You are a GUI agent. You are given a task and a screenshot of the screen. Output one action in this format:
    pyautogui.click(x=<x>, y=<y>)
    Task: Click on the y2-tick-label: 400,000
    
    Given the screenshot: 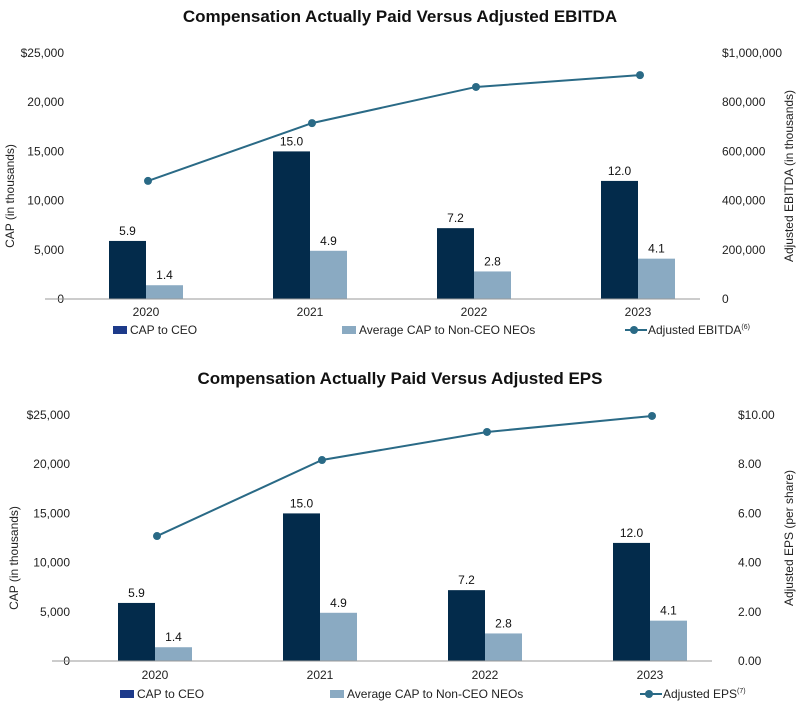 What is the action you would take?
    pyautogui.click(x=744, y=201)
    